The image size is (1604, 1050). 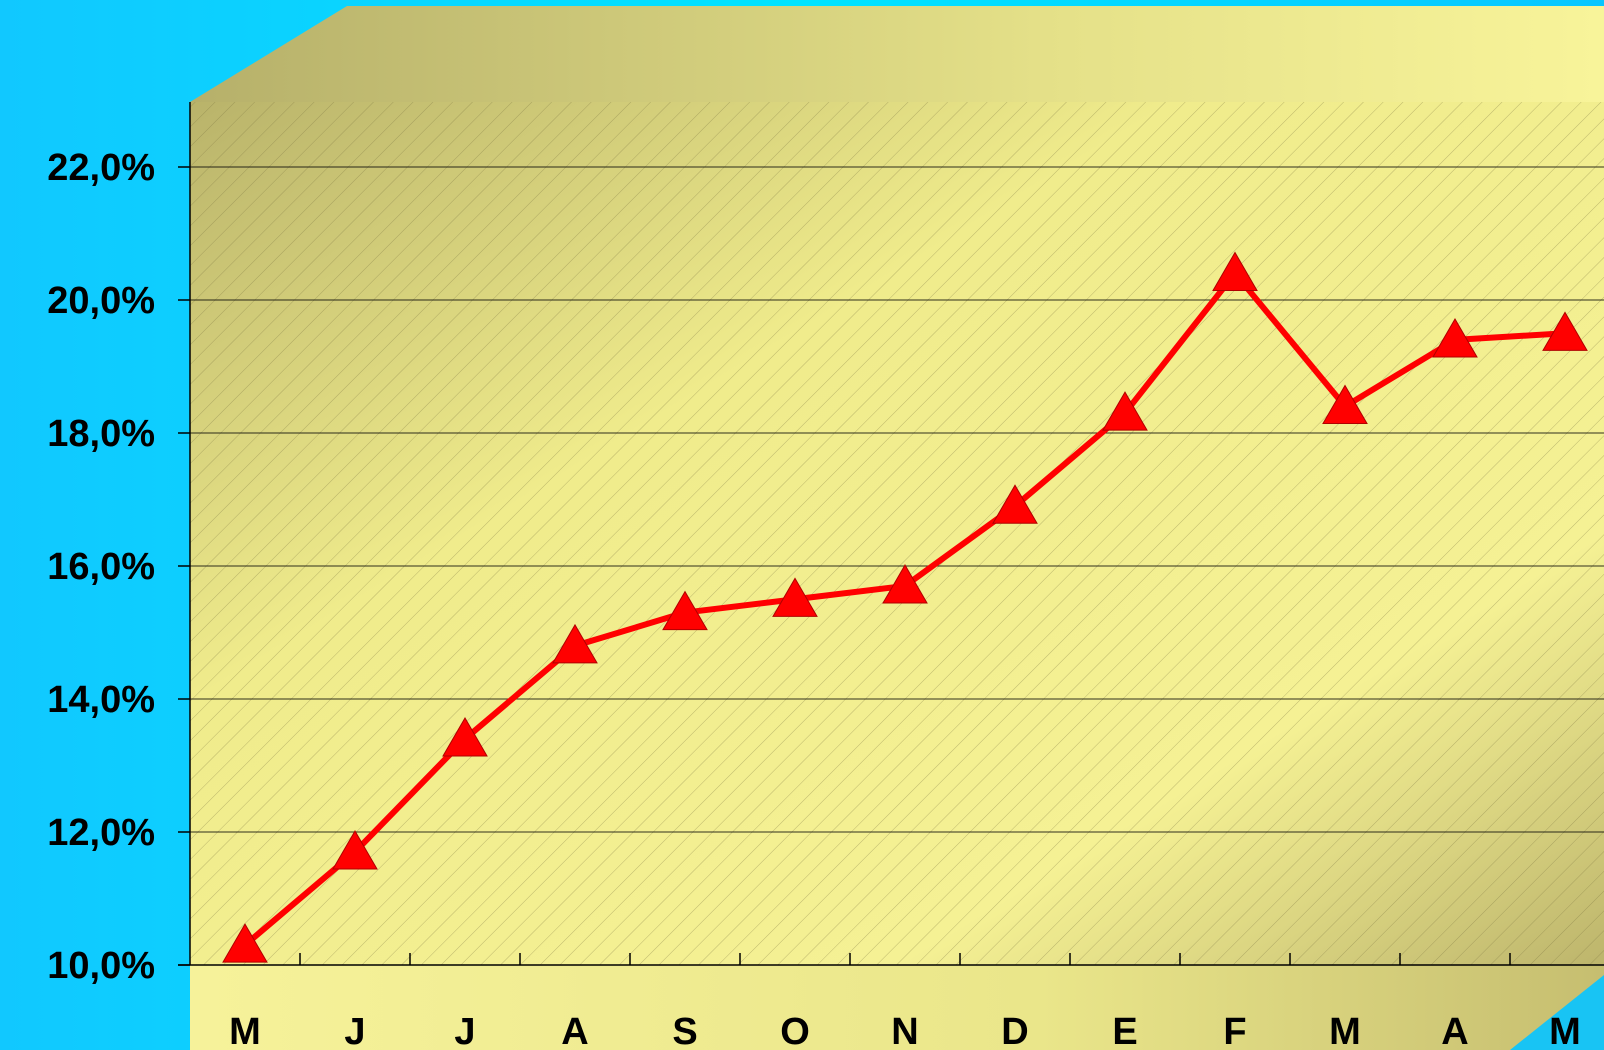 What do you see at coordinates (1014, 1030) in the screenshot?
I see `x-tick-label: D` at bounding box center [1014, 1030].